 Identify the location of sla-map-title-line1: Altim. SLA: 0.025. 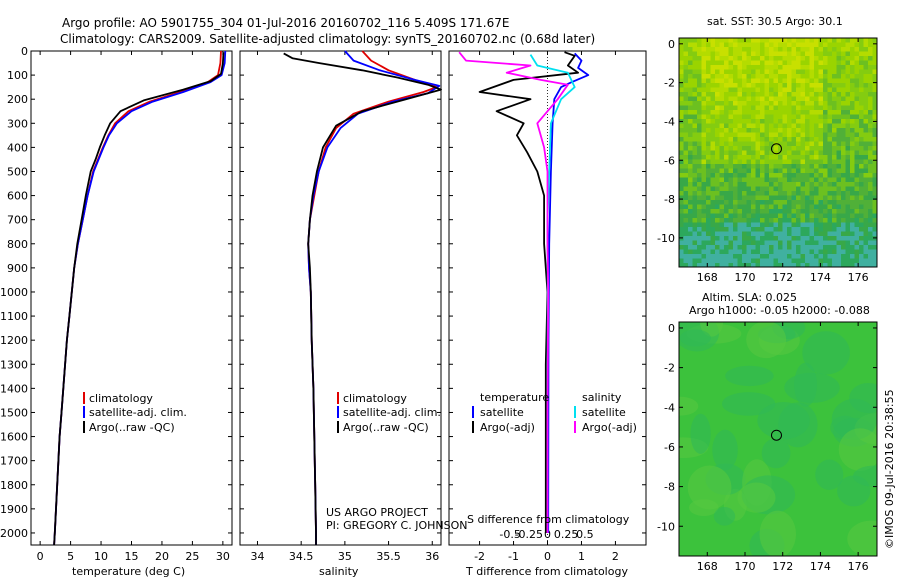
(749, 297).